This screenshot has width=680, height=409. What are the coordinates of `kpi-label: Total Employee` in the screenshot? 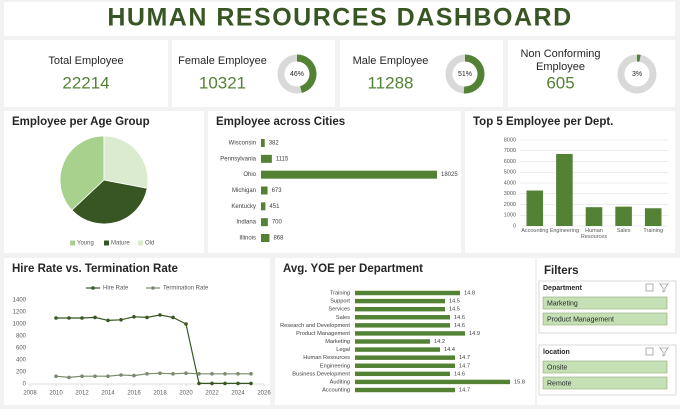 It's located at (86, 60).